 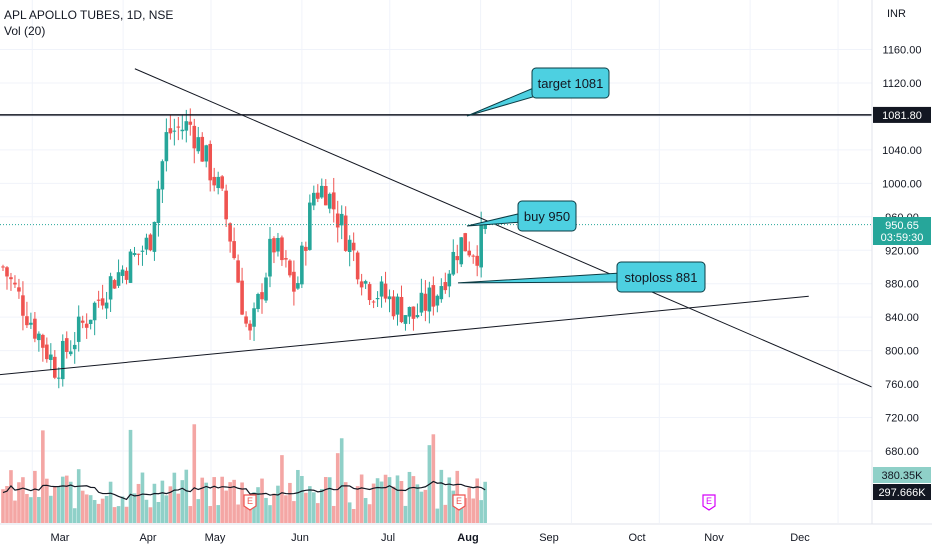 I want to click on countdown-text: 03:59:30, so click(x=902, y=238).